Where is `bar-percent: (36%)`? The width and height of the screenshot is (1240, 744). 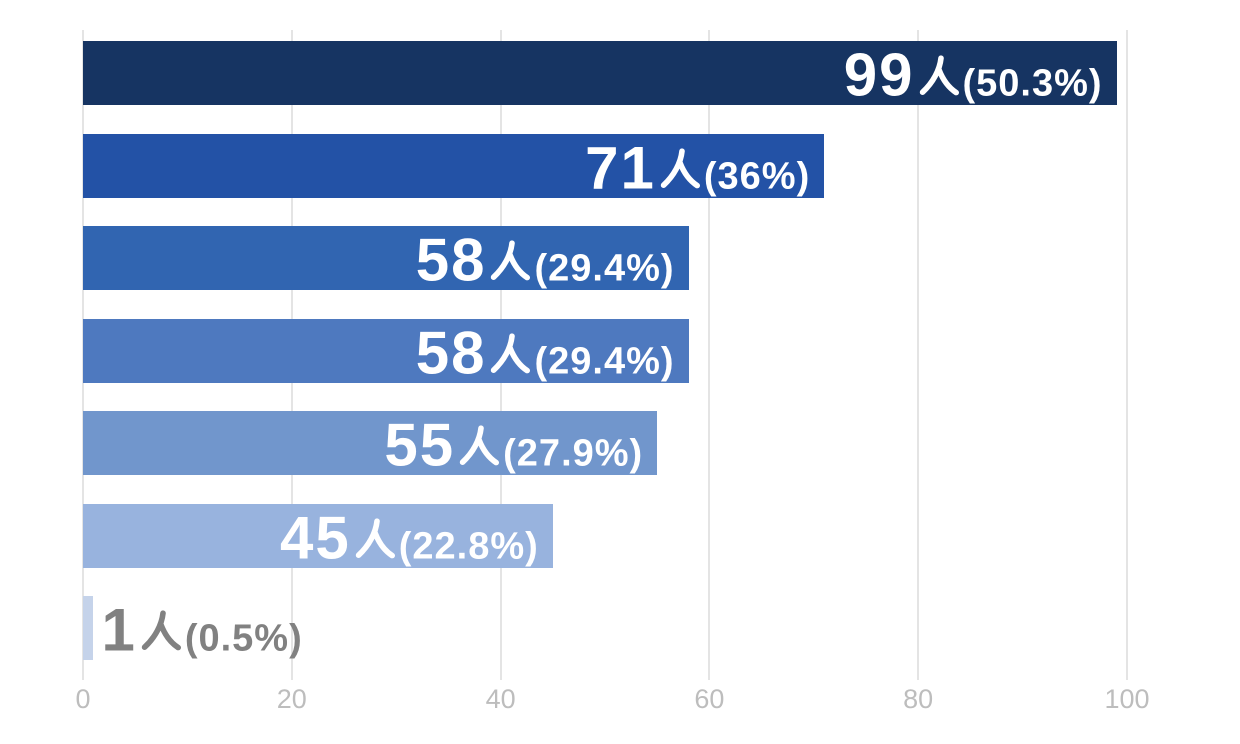 bar-percent: (36%) is located at coordinates (757, 175).